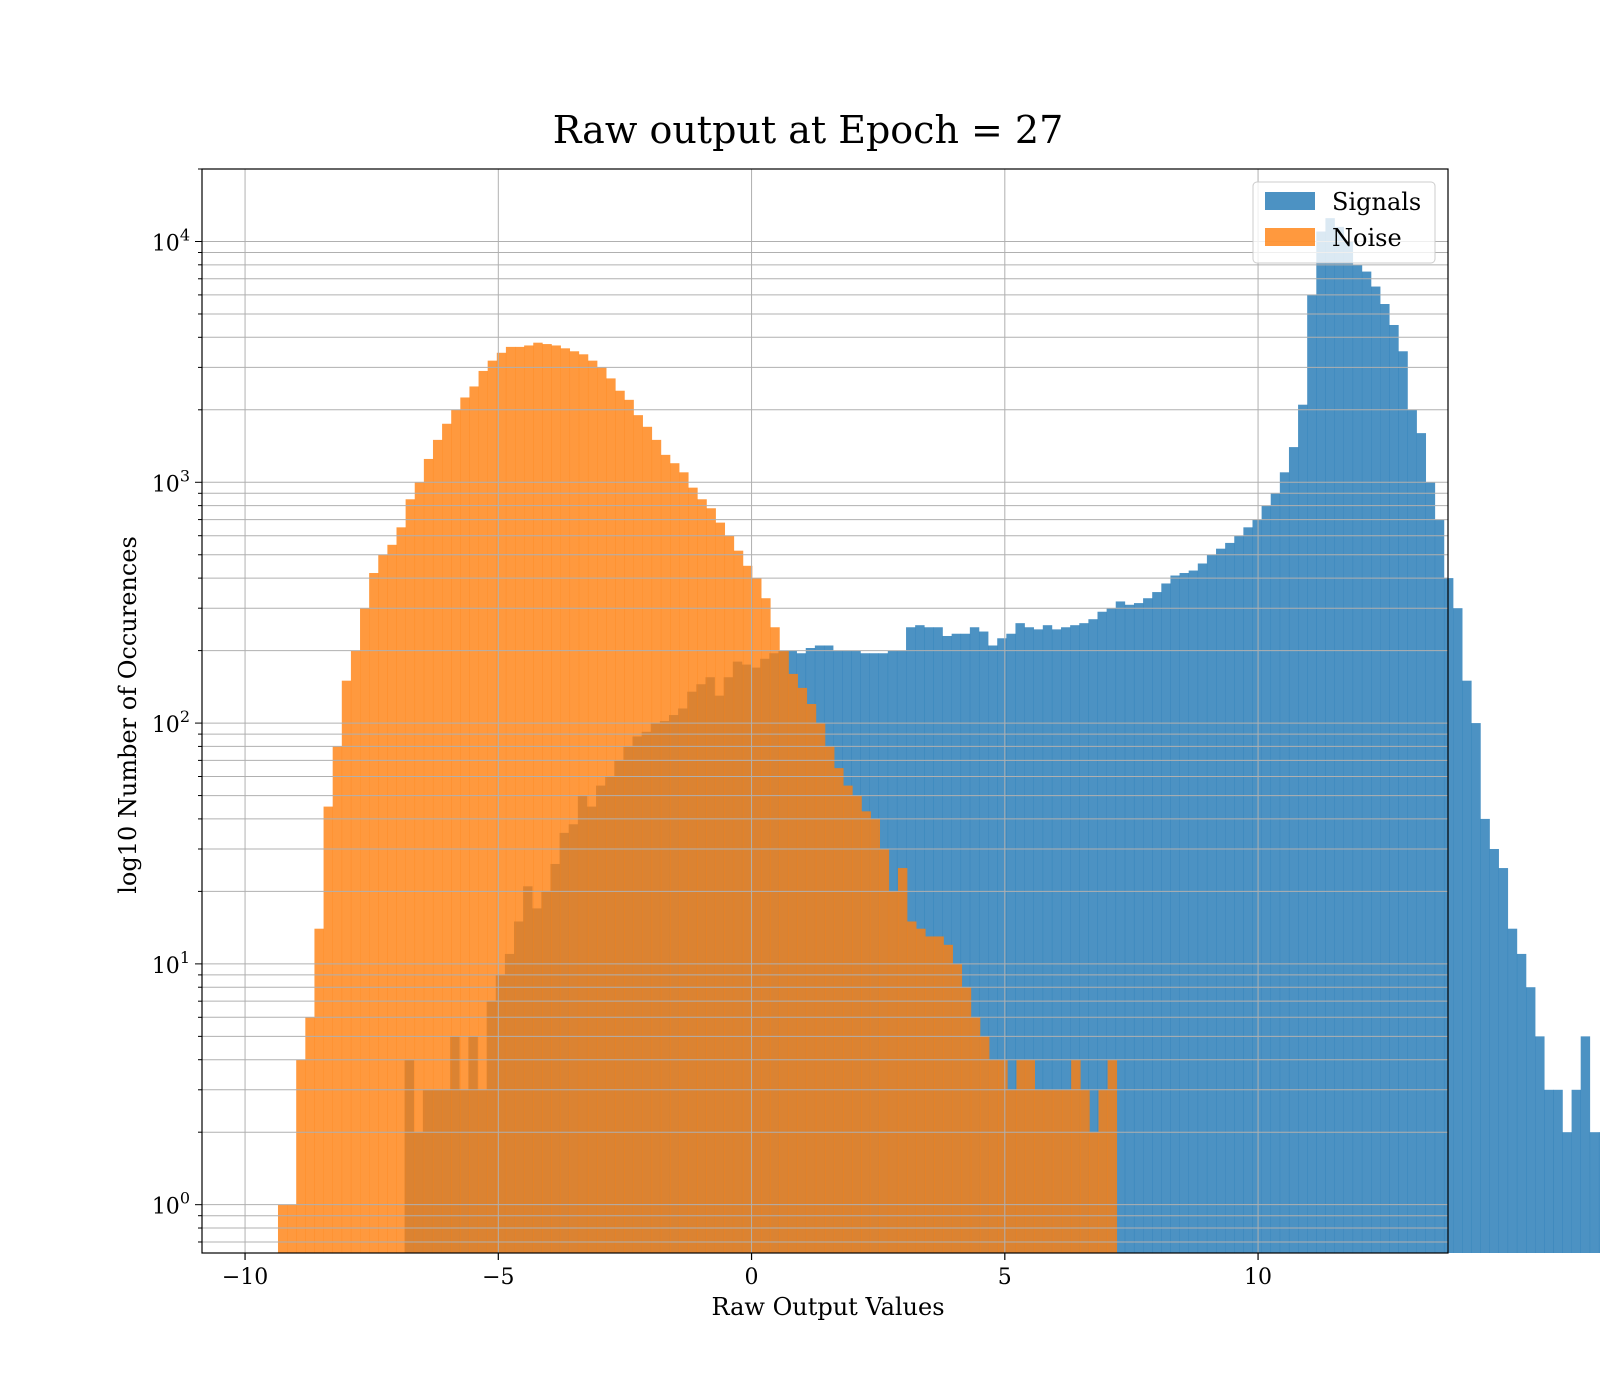 The width and height of the screenshot is (1600, 1400). What do you see at coordinates (1005, 1277) in the screenshot?
I see `x-tick-label: 5` at bounding box center [1005, 1277].